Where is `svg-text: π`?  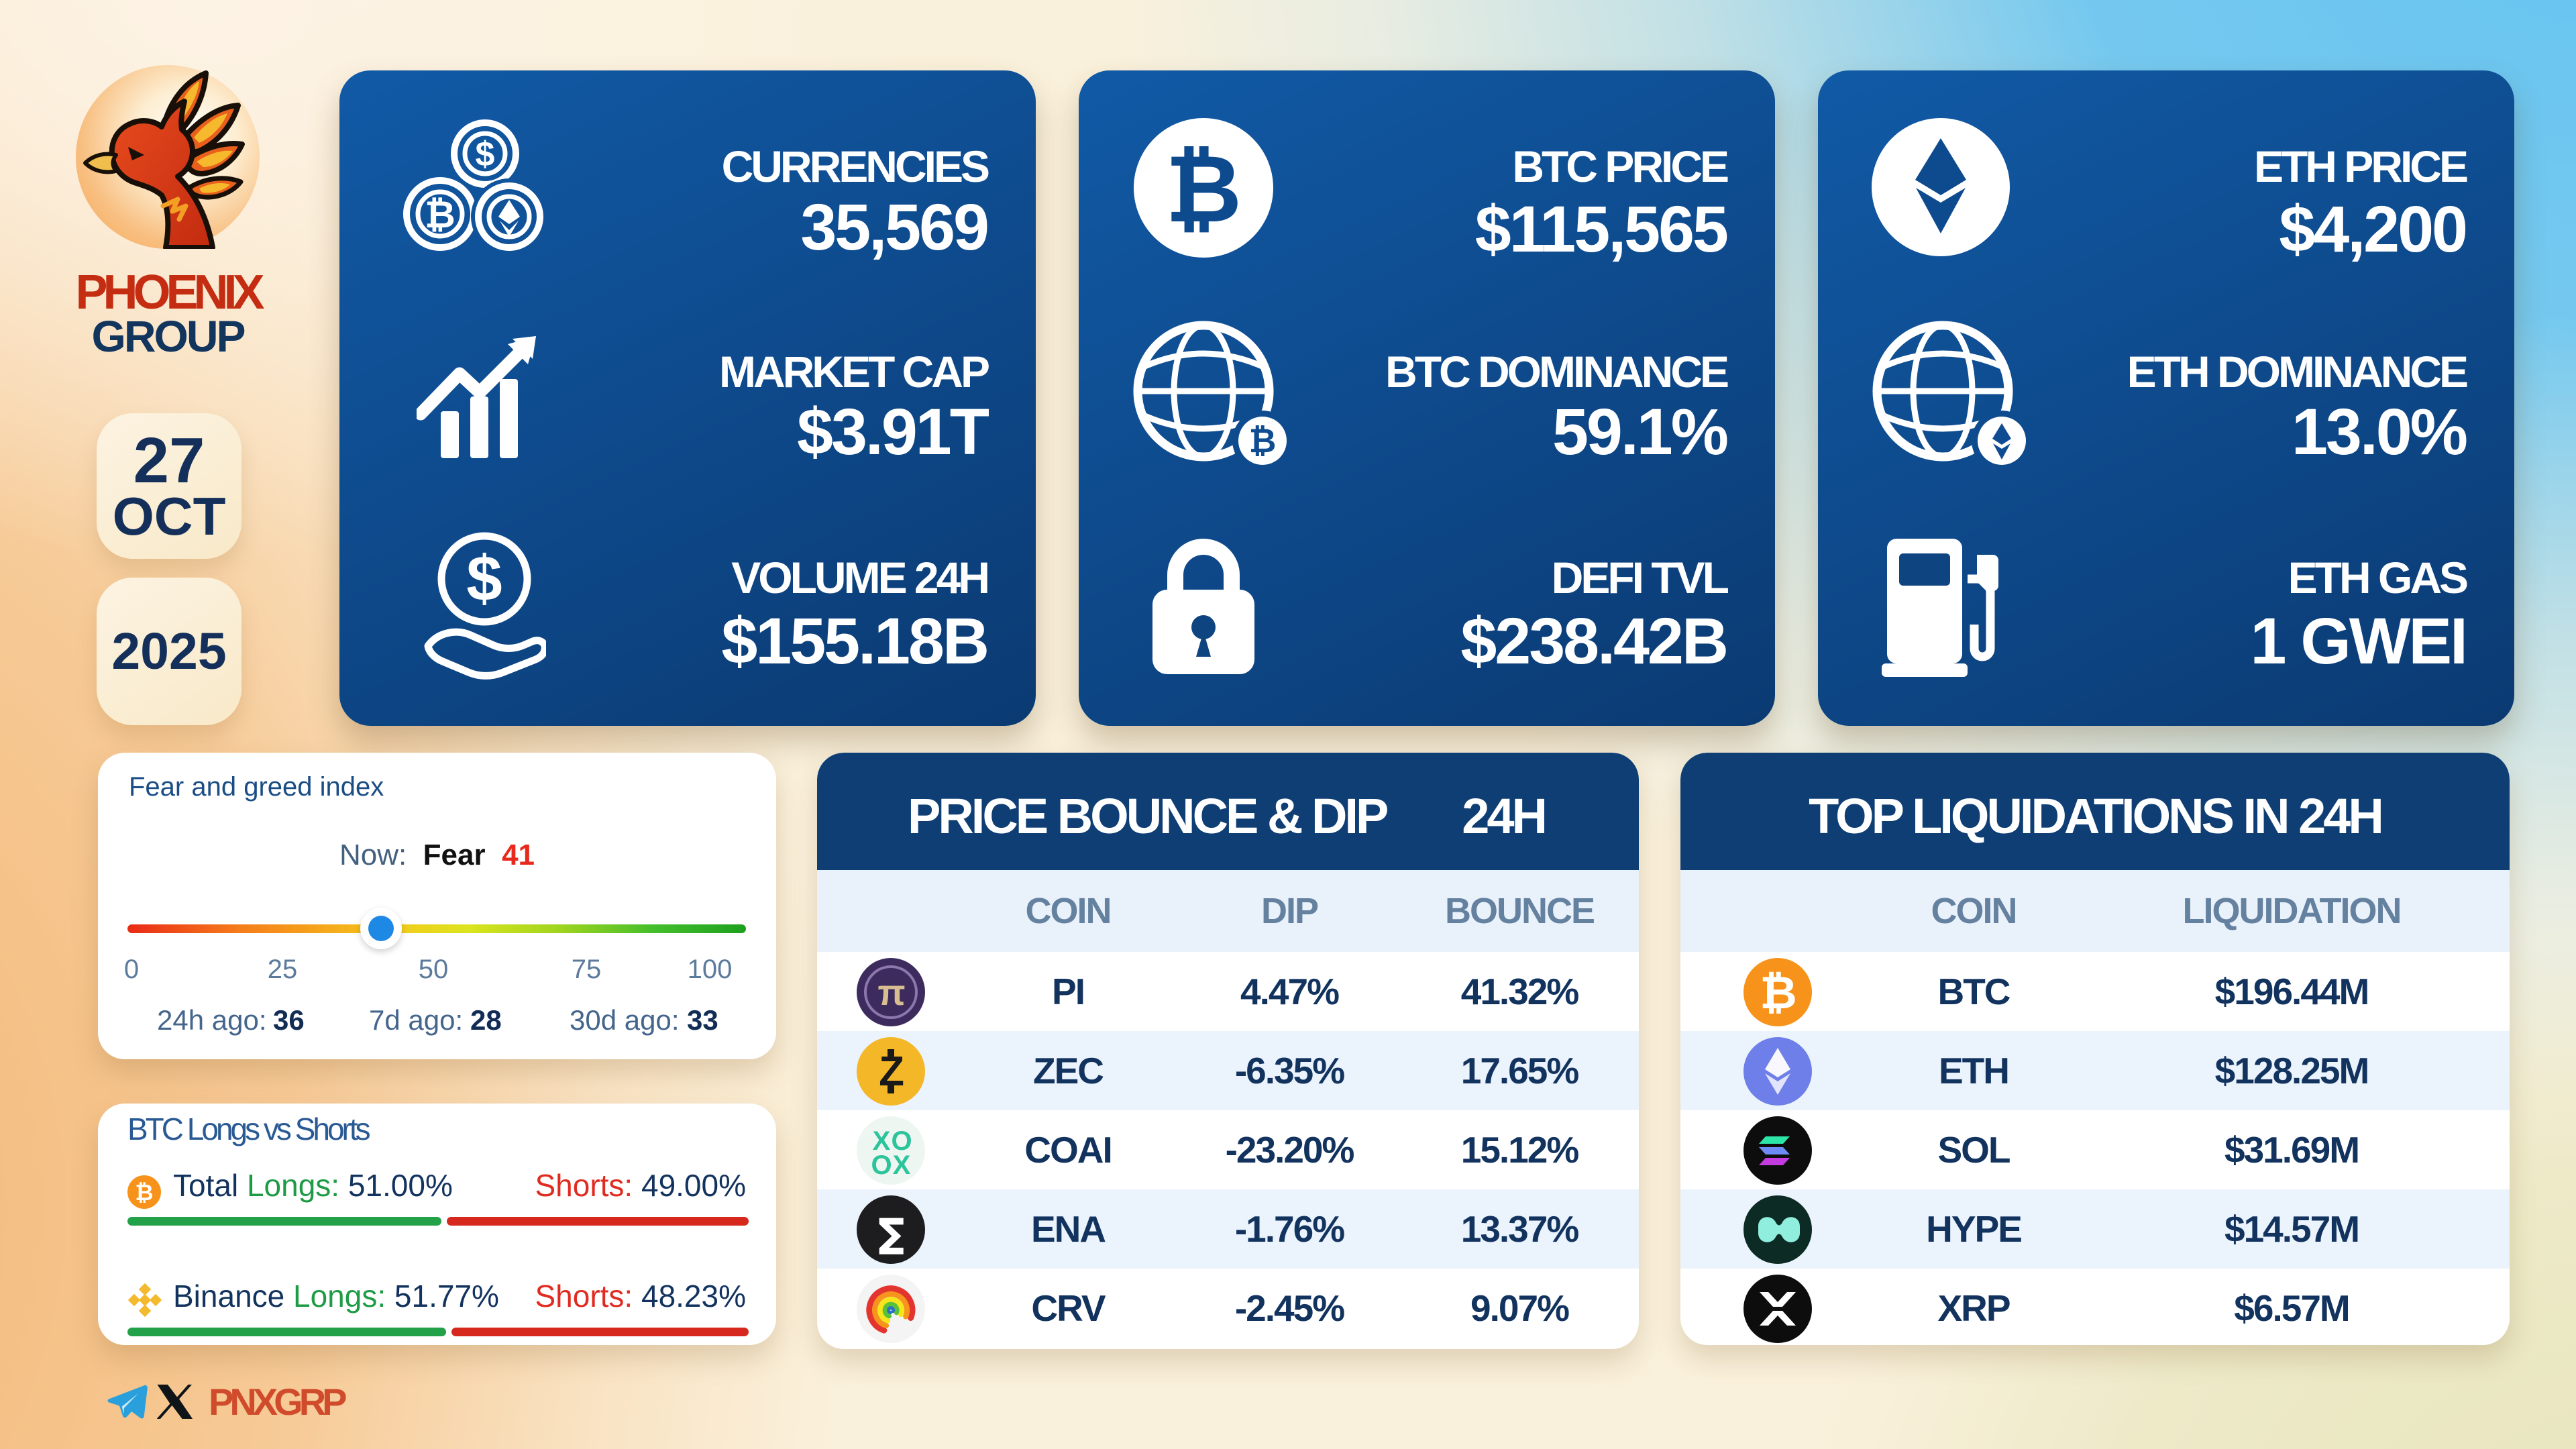
svg-text: π is located at coordinates (890, 993).